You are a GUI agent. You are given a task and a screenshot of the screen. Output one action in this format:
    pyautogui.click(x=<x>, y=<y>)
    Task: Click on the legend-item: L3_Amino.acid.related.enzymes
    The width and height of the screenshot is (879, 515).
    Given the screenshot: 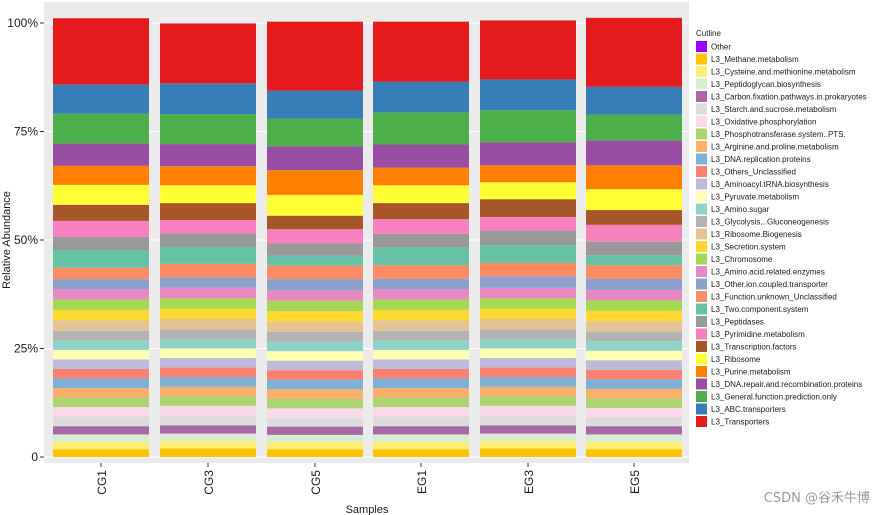 What is the action you would take?
    pyautogui.click(x=760, y=271)
    